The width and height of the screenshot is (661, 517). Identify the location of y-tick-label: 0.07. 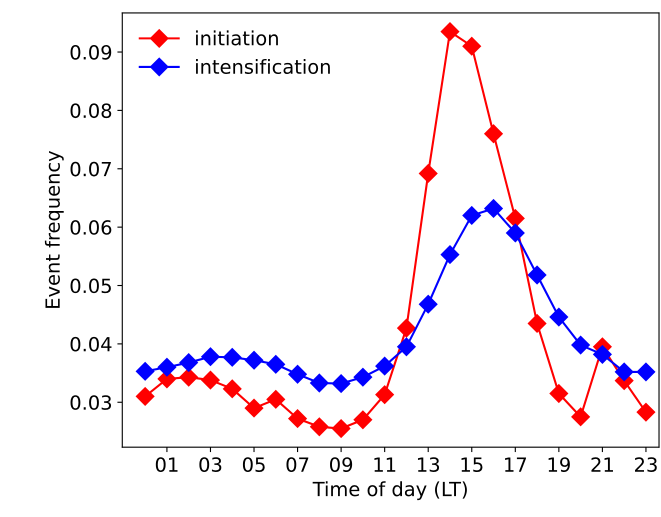
(90, 169).